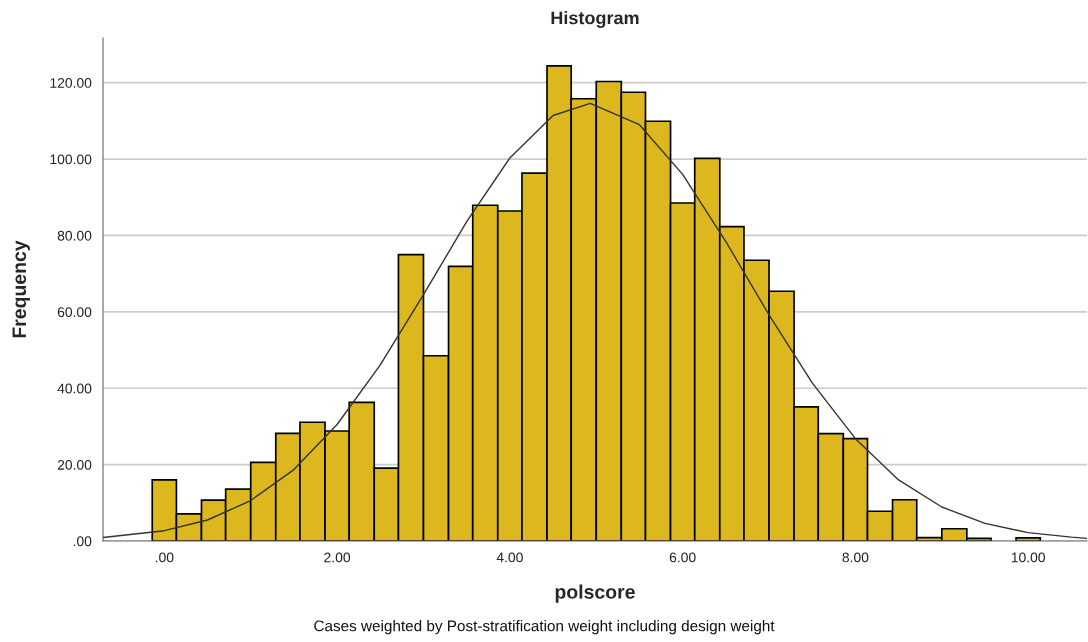 This screenshot has width=1088, height=642. I want to click on y-tick-label: 20.00, so click(74, 464).